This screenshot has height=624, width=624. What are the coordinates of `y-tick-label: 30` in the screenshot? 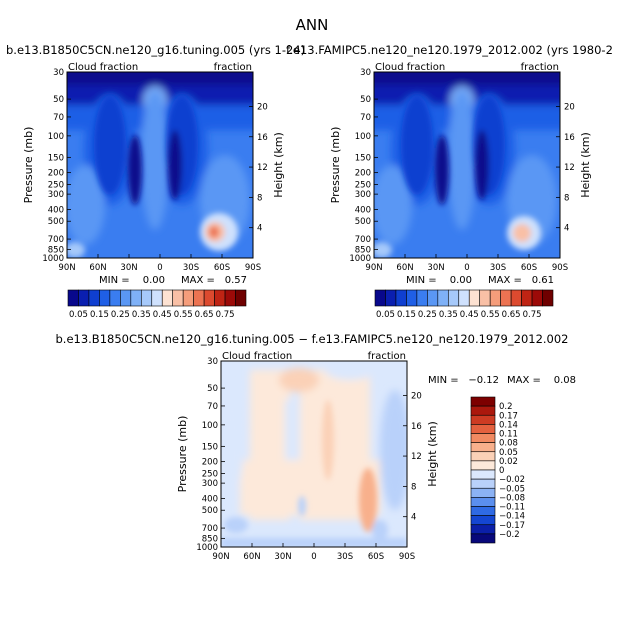 It's located at (365, 73).